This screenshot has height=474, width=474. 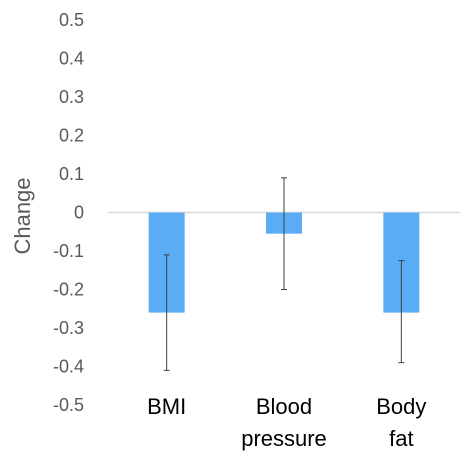 What do you see at coordinates (71, 136) in the screenshot?
I see `y-tick-label: 0.2` at bounding box center [71, 136].